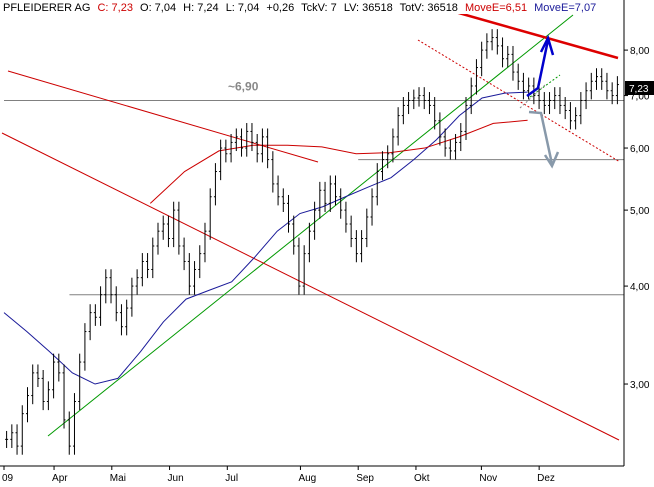 Image resolution: width=654 pixels, height=487 pixels. What do you see at coordinates (118, 478) in the screenshot?
I see `x-tick-label: Mai` at bounding box center [118, 478].